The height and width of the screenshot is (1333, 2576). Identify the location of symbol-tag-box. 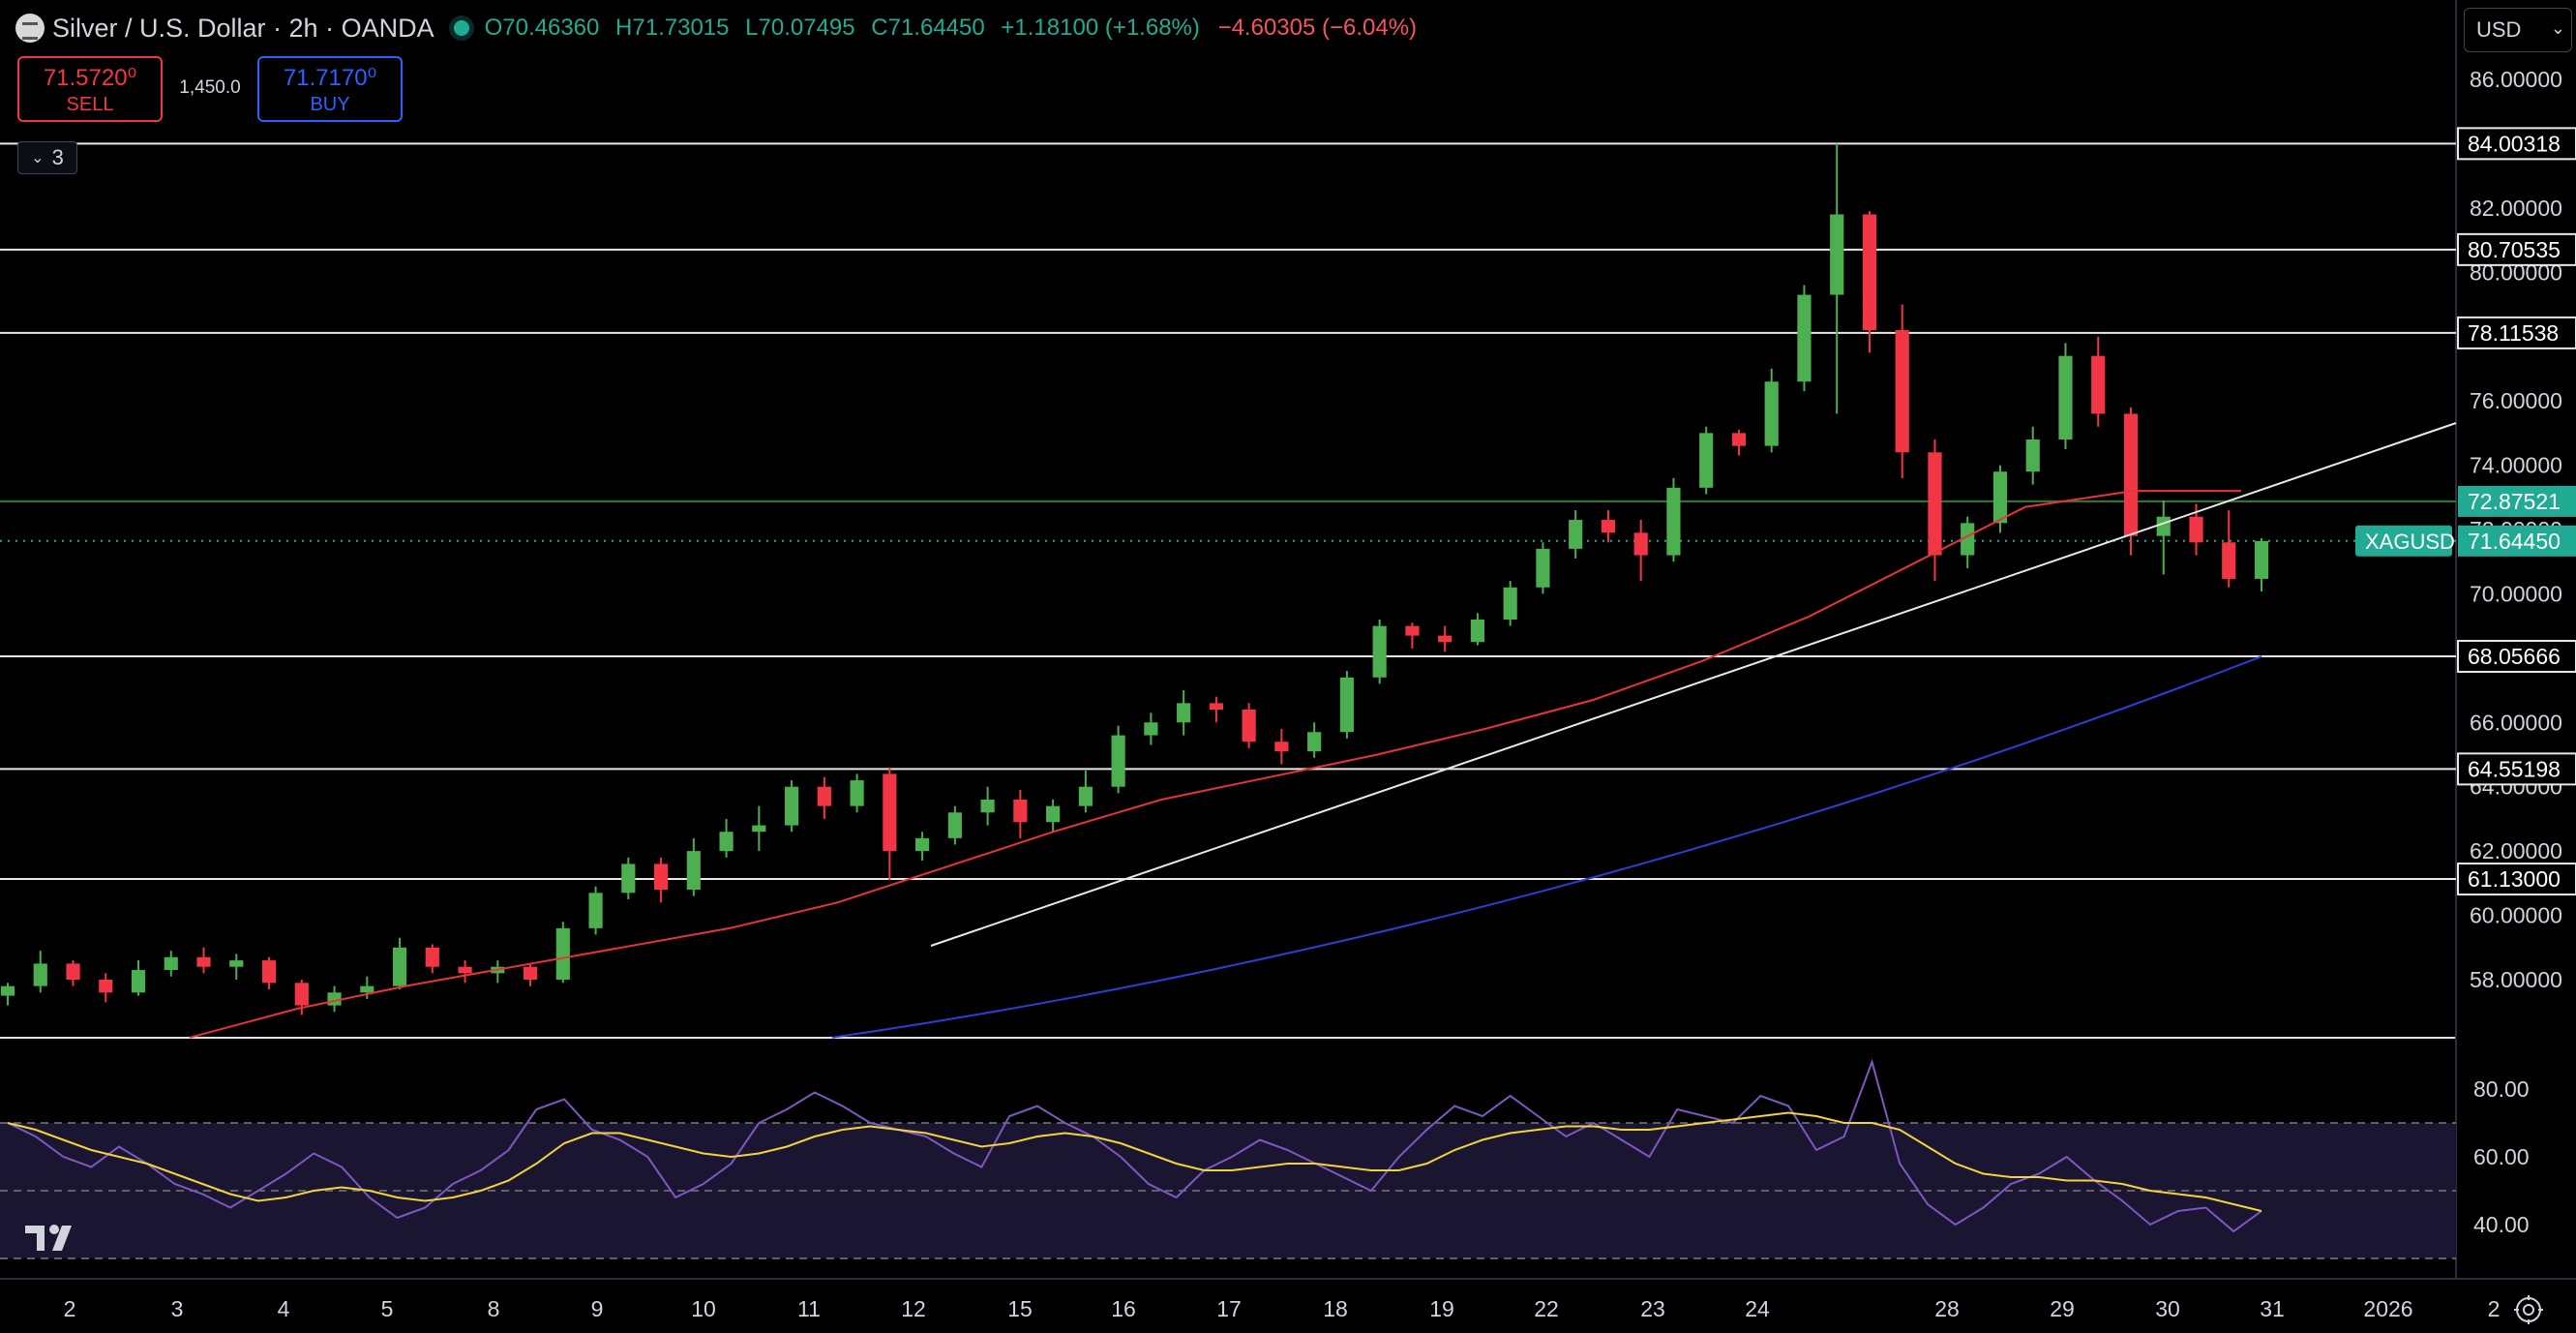
(2403, 541).